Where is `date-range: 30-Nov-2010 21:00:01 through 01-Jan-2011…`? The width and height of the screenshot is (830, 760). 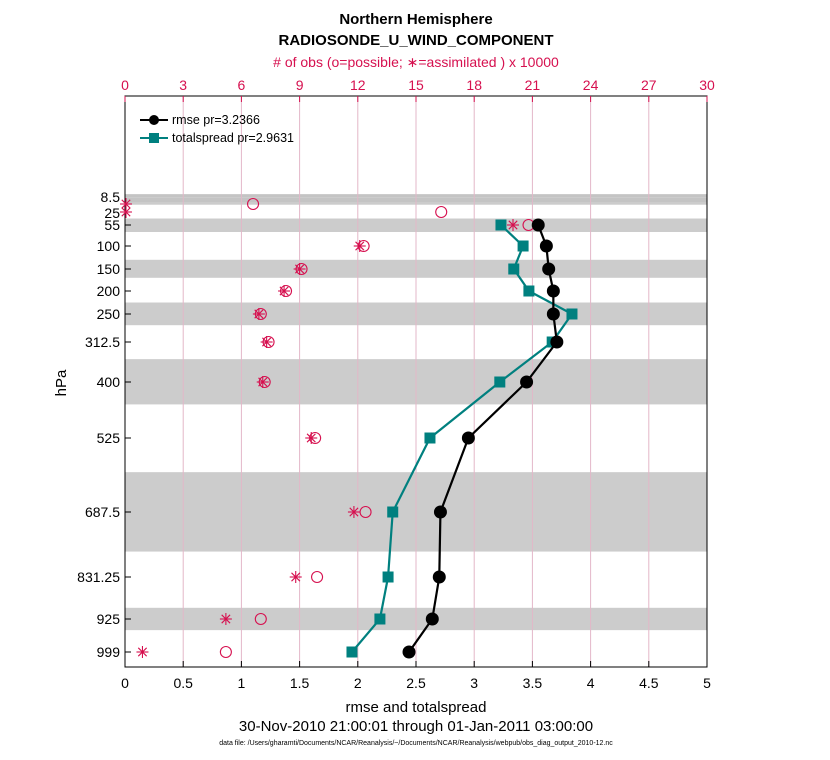
date-range: 30-Nov-2010 21:00:01 through 01-Jan-2011… is located at coordinates (416, 726).